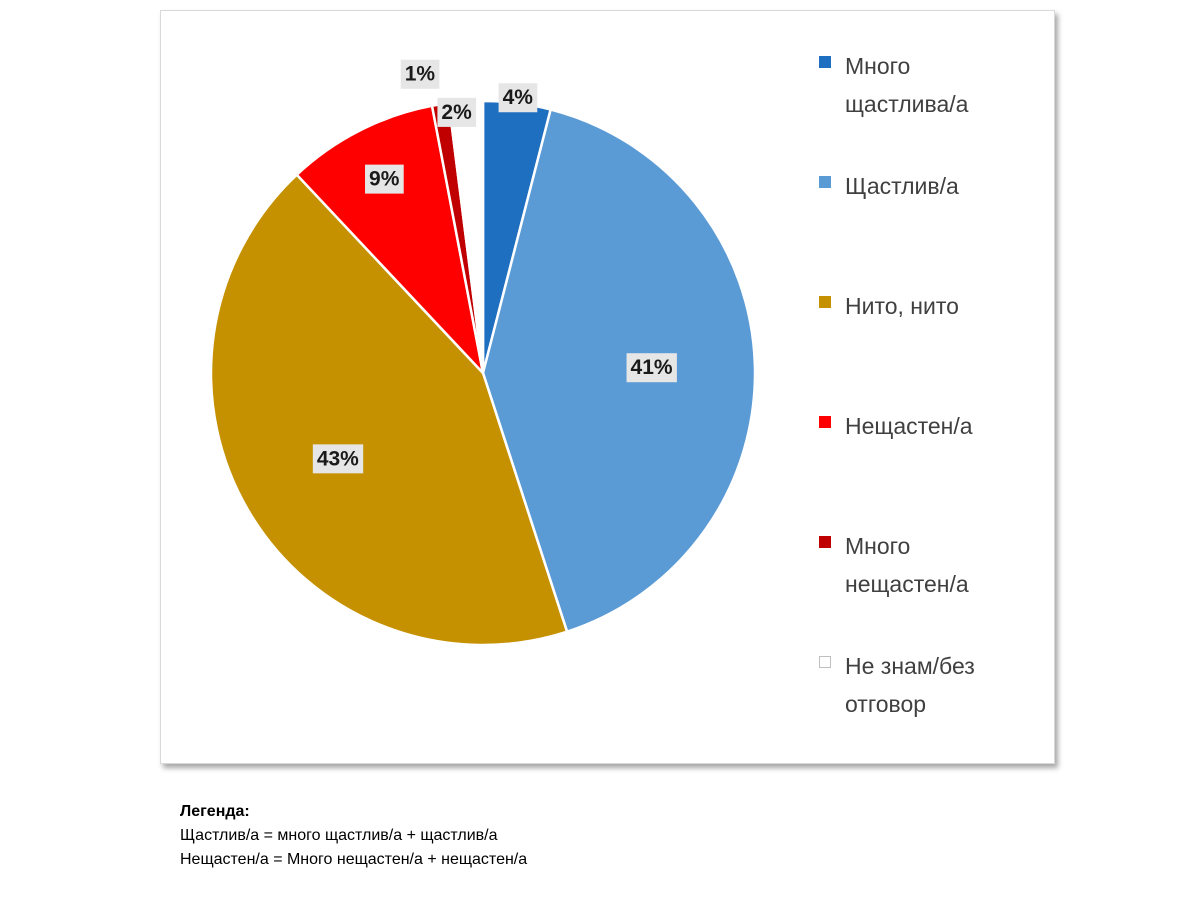 The width and height of the screenshot is (1200, 899). What do you see at coordinates (886, 704) in the screenshot?
I see `legend-label-cont: отговор` at bounding box center [886, 704].